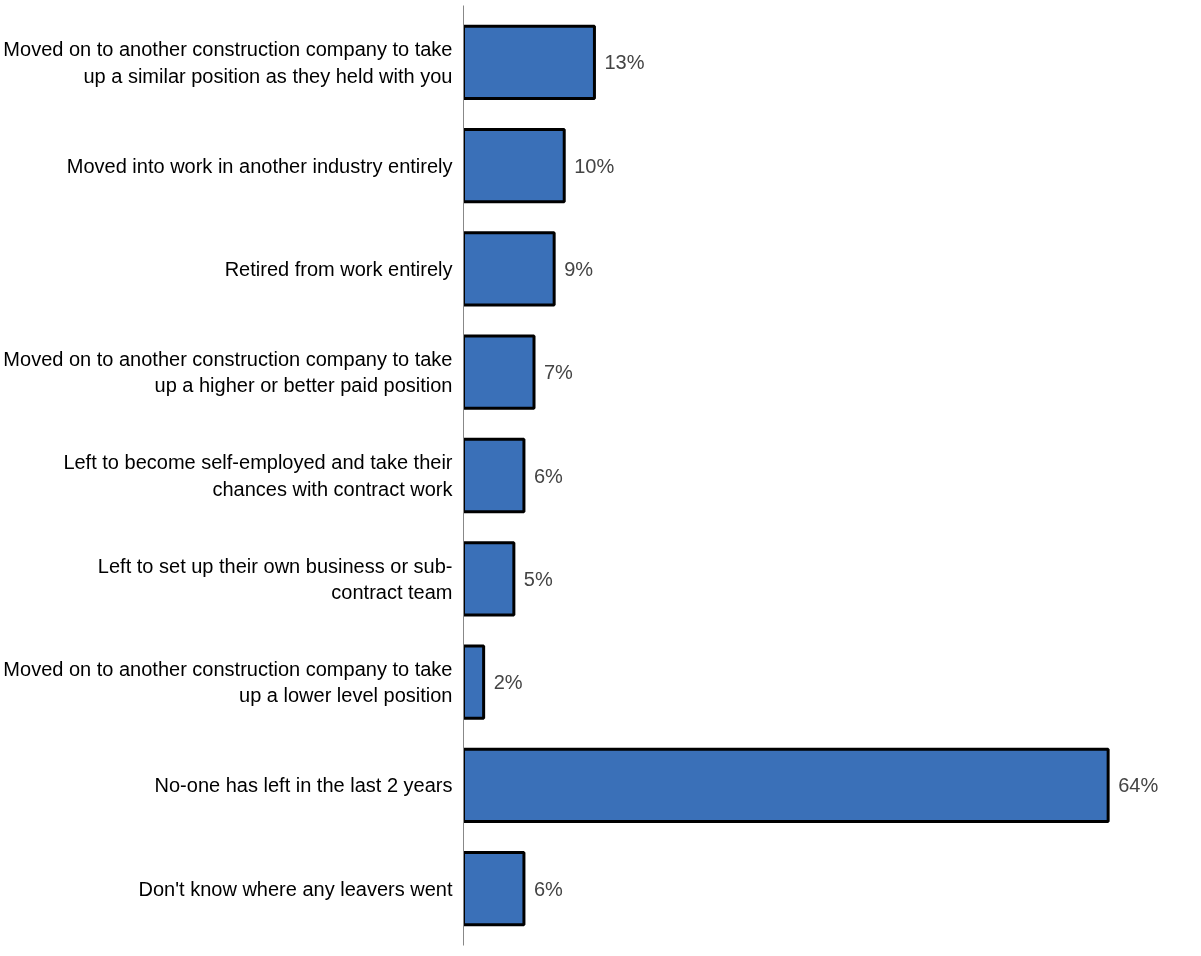 Image resolution: width=1201 pixels, height=956 pixels. What do you see at coordinates (228, 682) in the screenshot?
I see `y-tick-label: Moved on to another construction company to take up a lower level position` at bounding box center [228, 682].